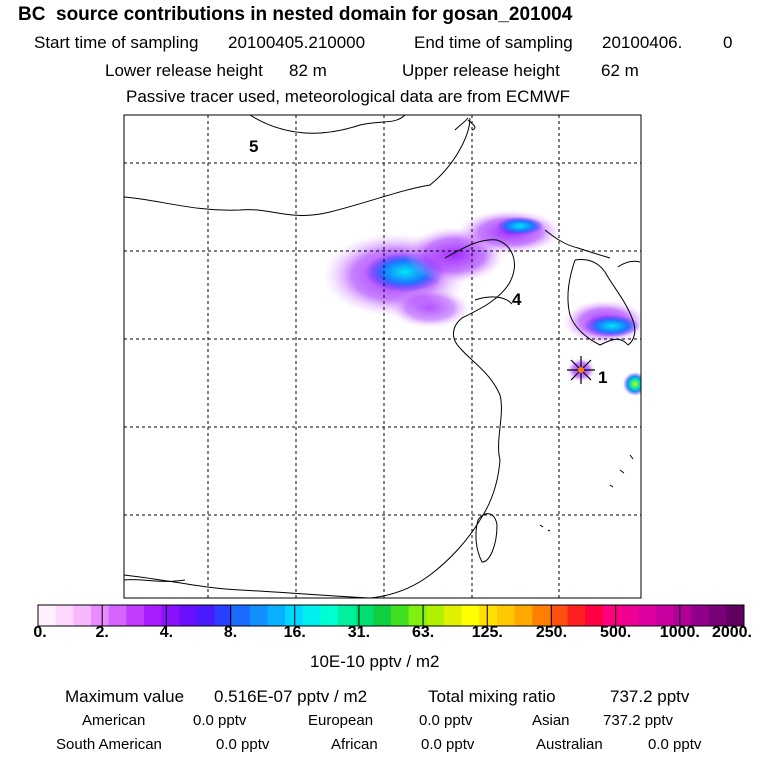  Describe the element at coordinates (359, 632) in the screenshot. I see `colorbar-tick-label: 31.` at that location.